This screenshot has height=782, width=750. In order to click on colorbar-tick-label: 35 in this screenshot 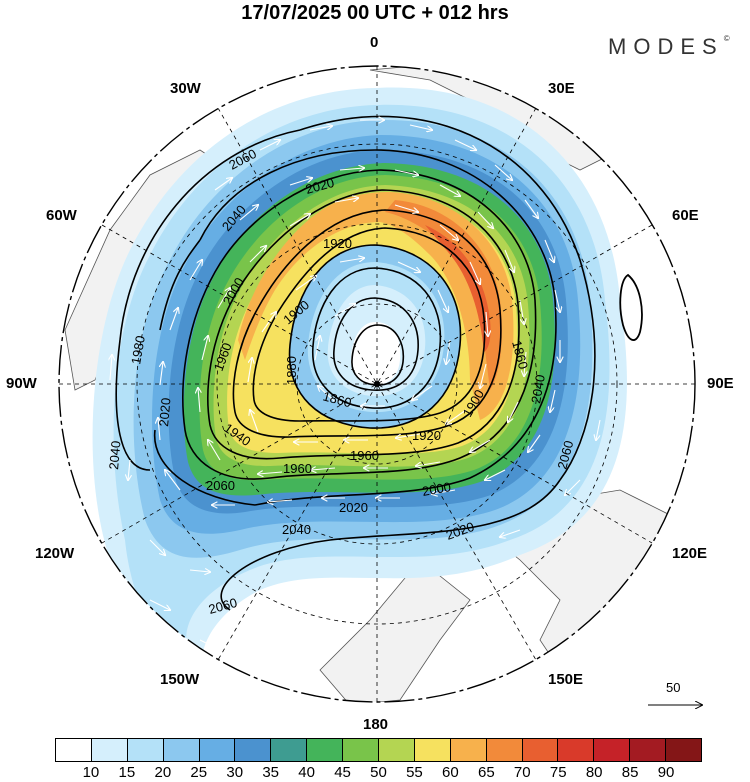, I will do `click(270, 772)`.